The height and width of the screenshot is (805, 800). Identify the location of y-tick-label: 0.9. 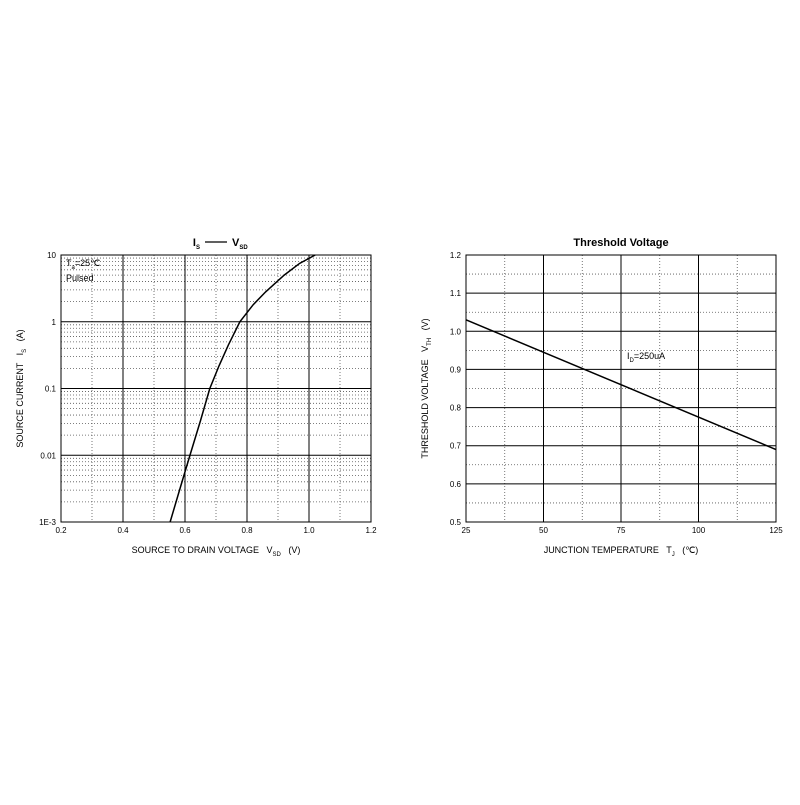
(456, 369).